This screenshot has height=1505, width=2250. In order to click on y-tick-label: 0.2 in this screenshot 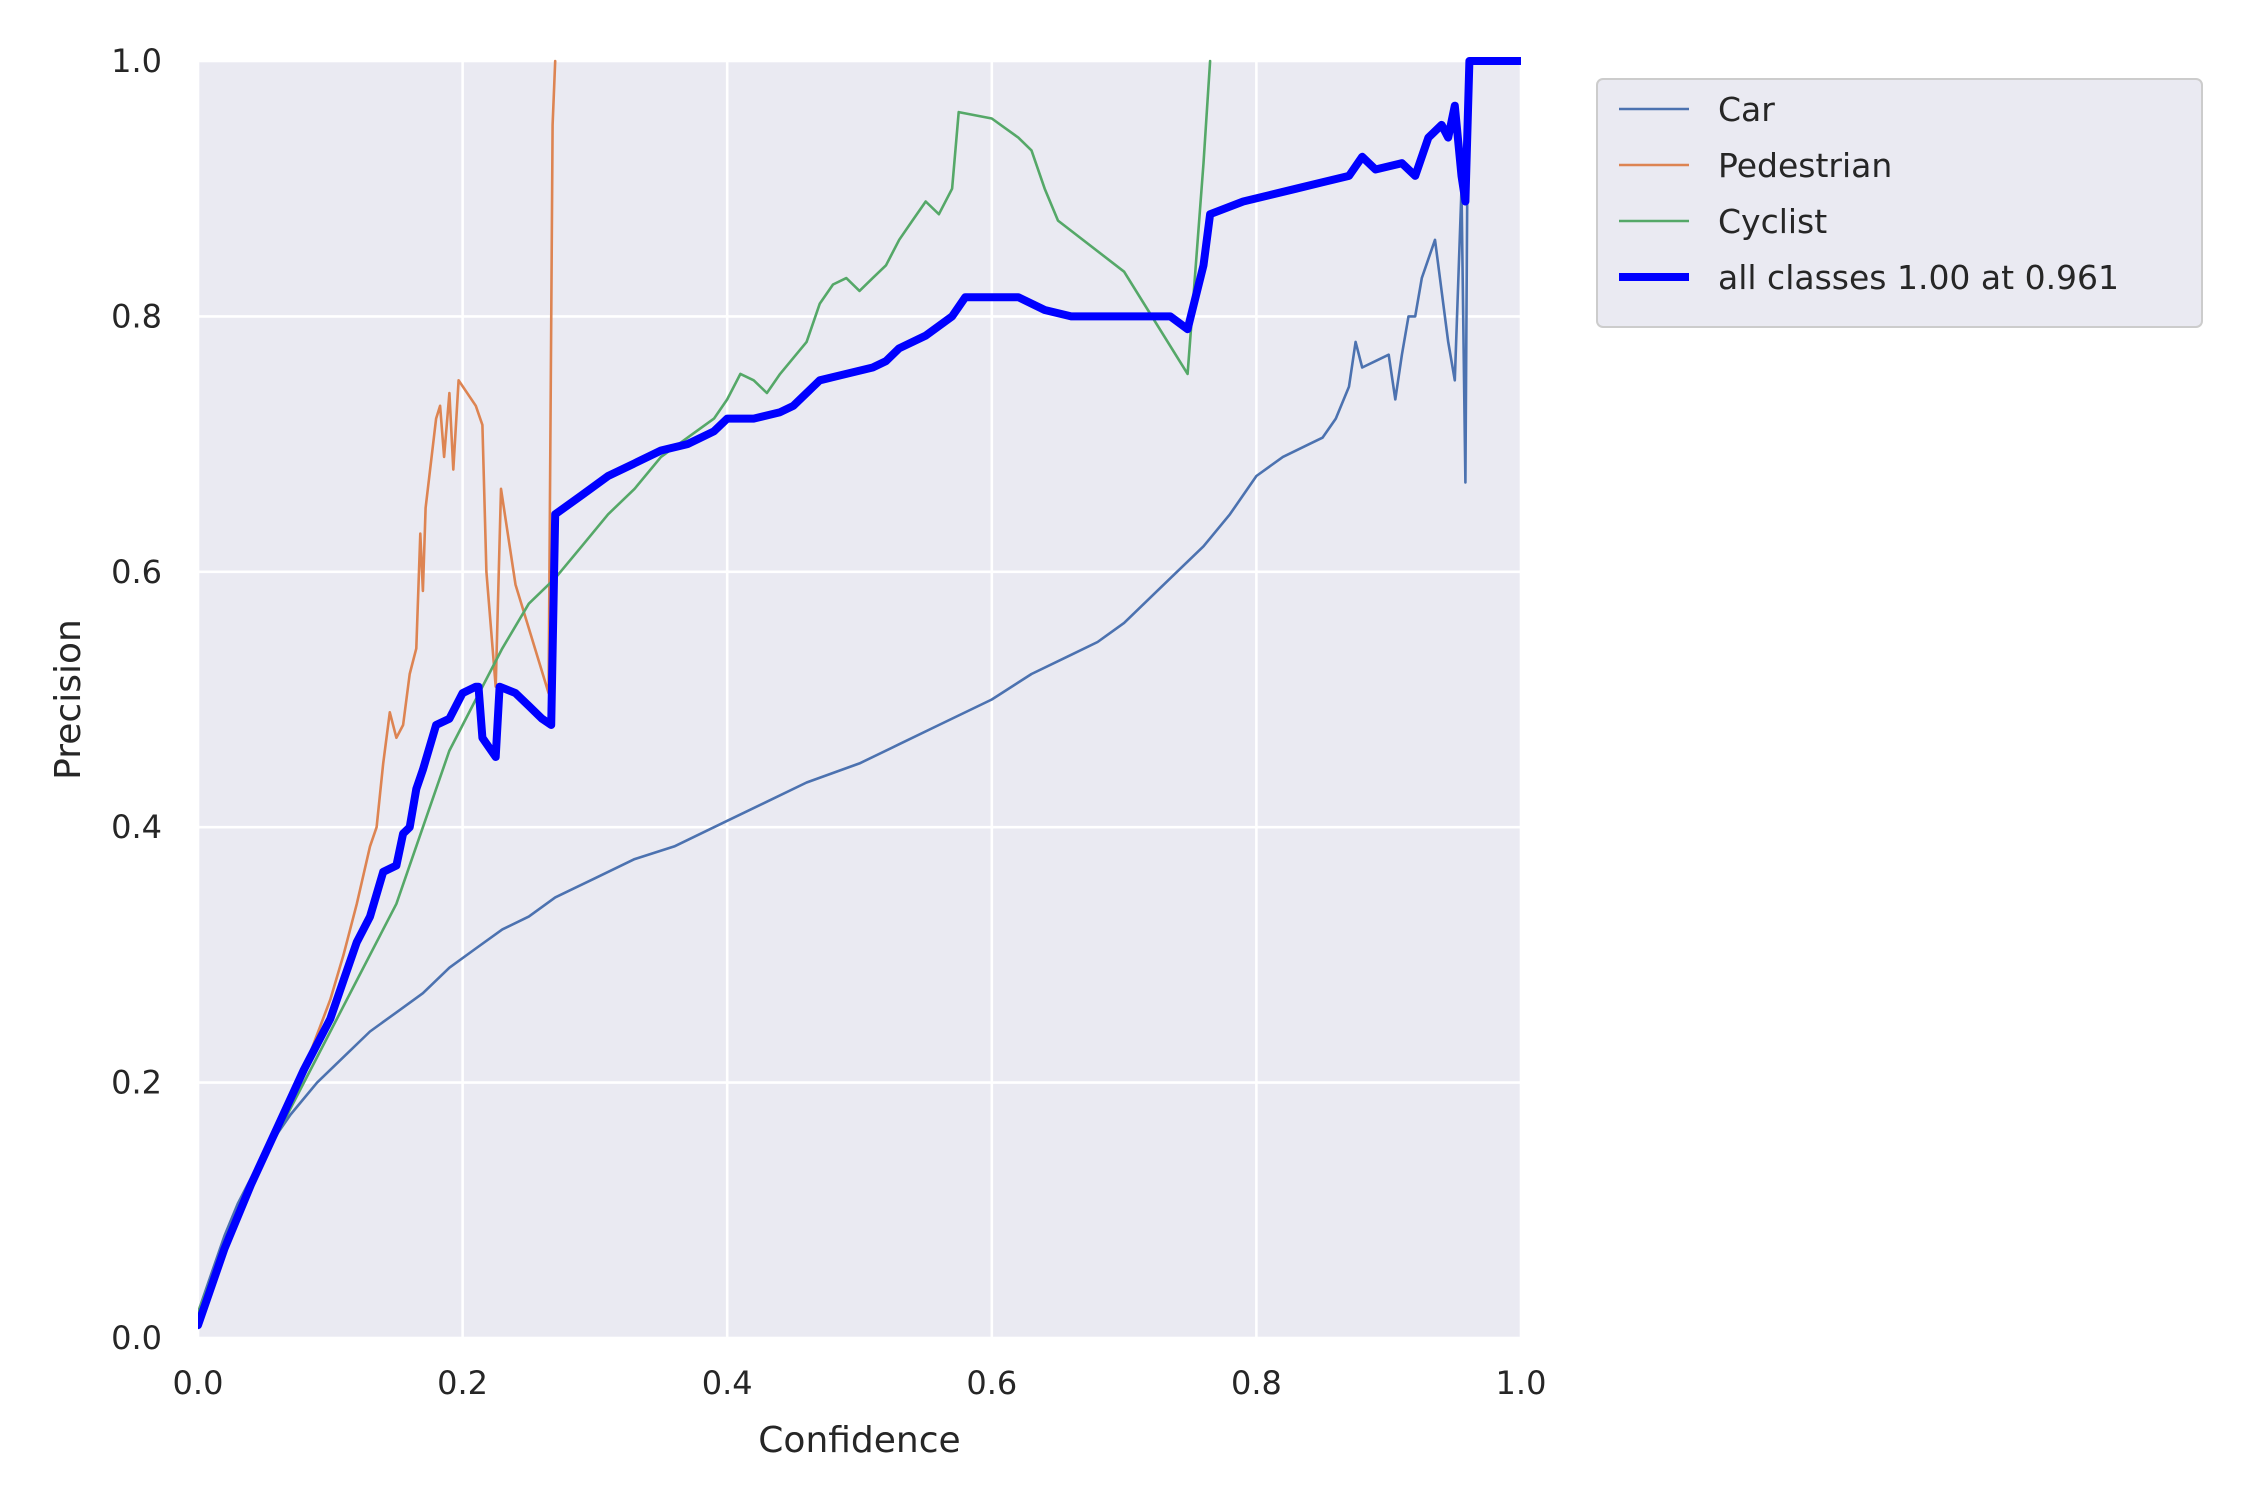, I will do `click(136, 1083)`.